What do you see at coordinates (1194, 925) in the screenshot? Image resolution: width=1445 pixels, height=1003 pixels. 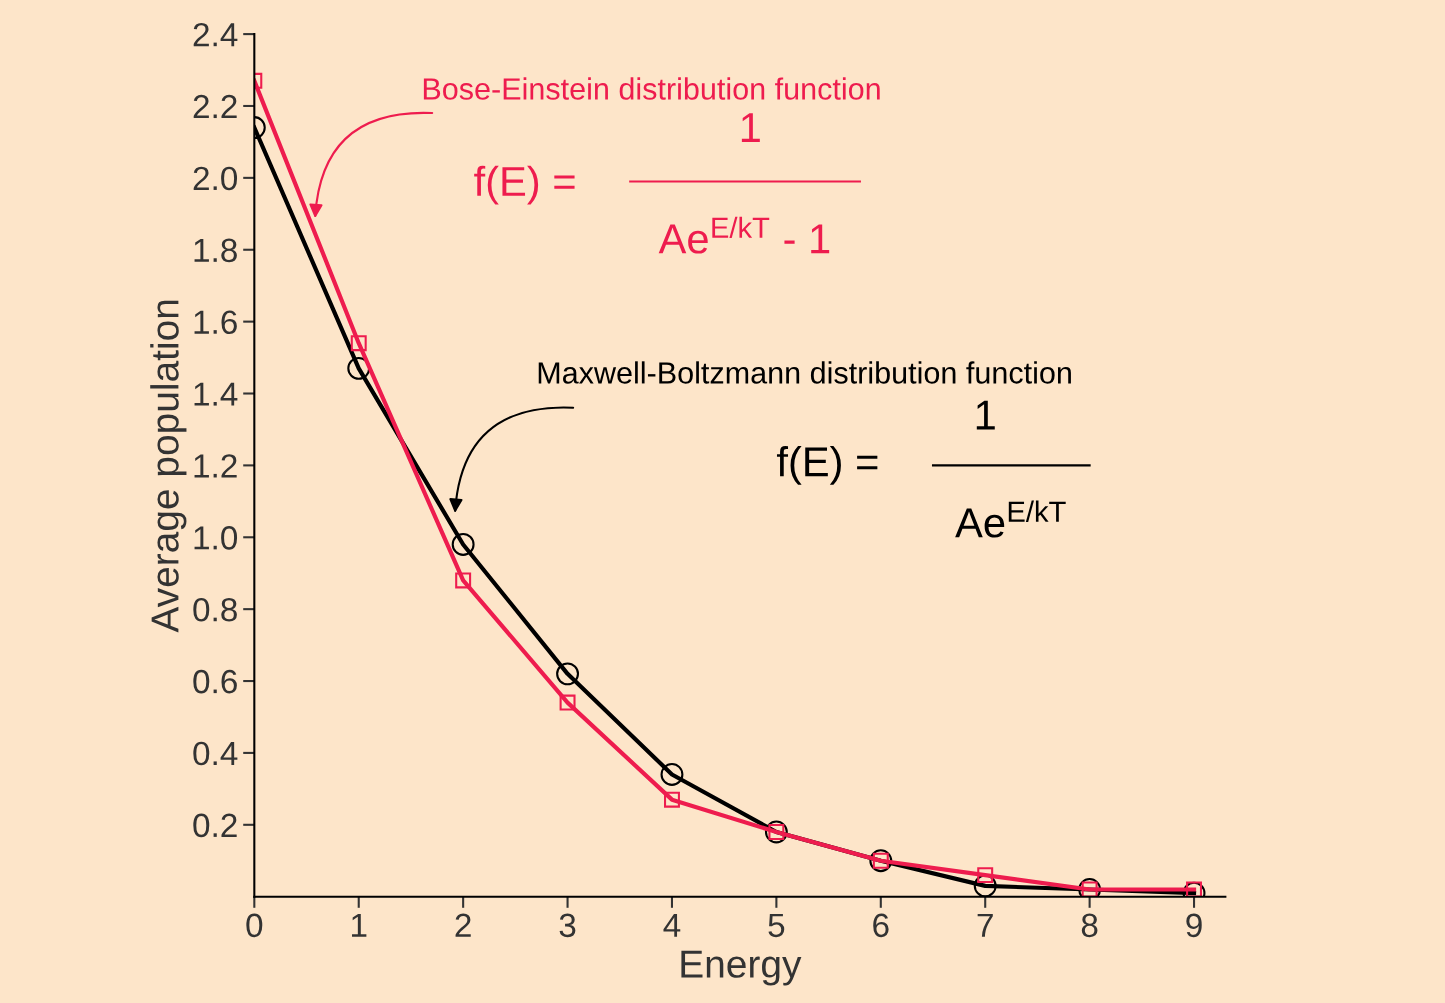 I see `x-tick-label: 9` at bounding box center [1194, 925].